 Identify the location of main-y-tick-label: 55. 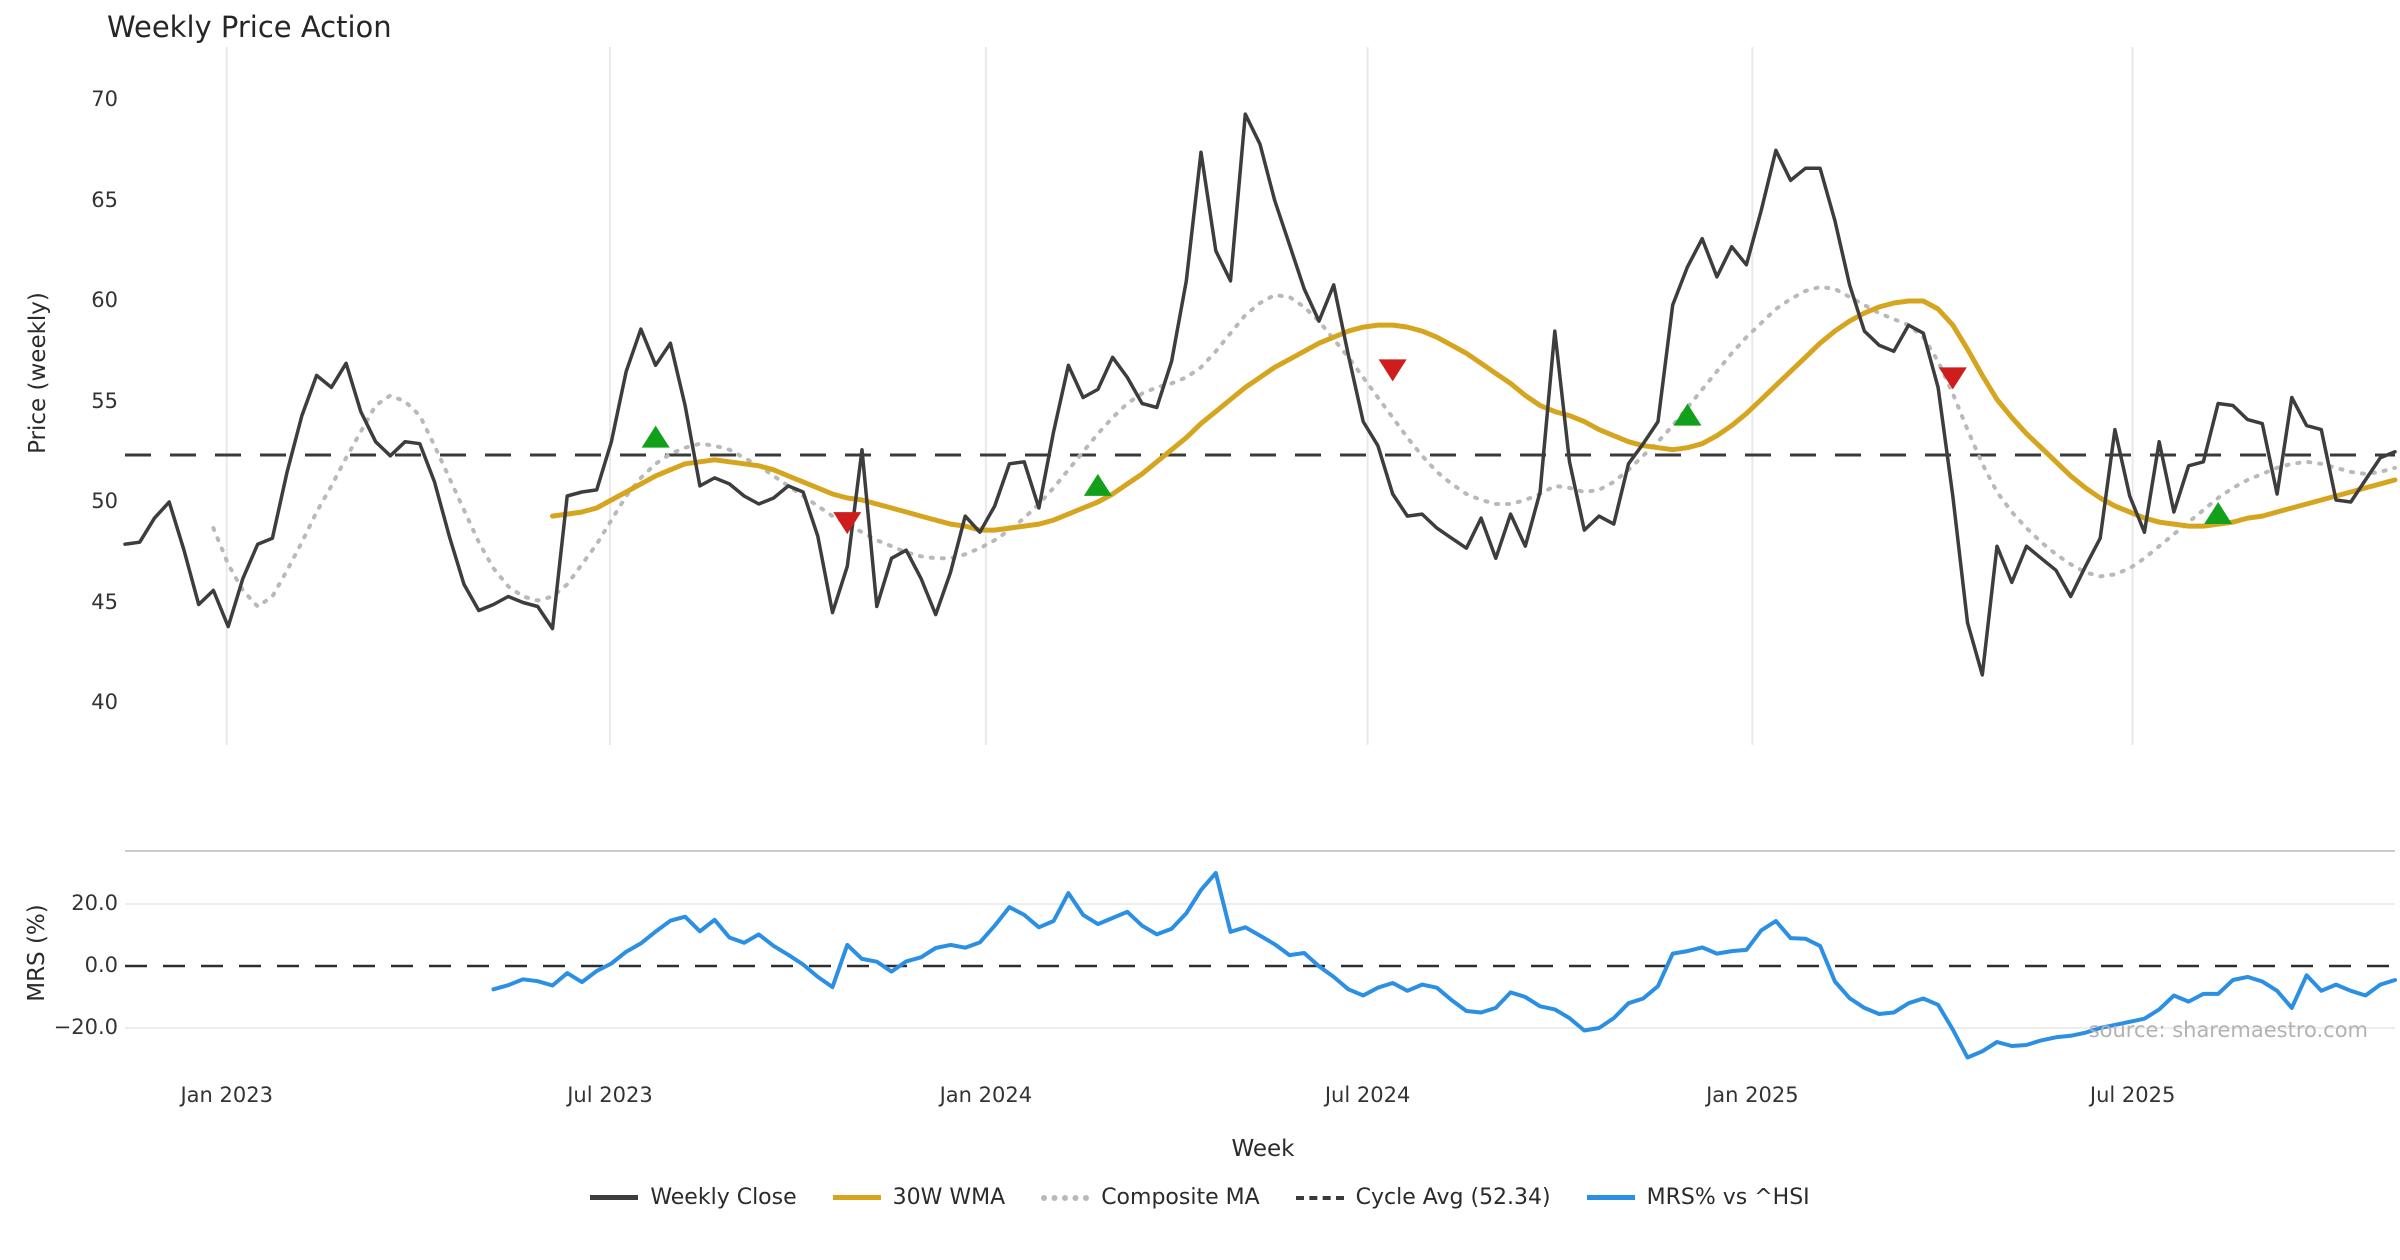
(104, 400).